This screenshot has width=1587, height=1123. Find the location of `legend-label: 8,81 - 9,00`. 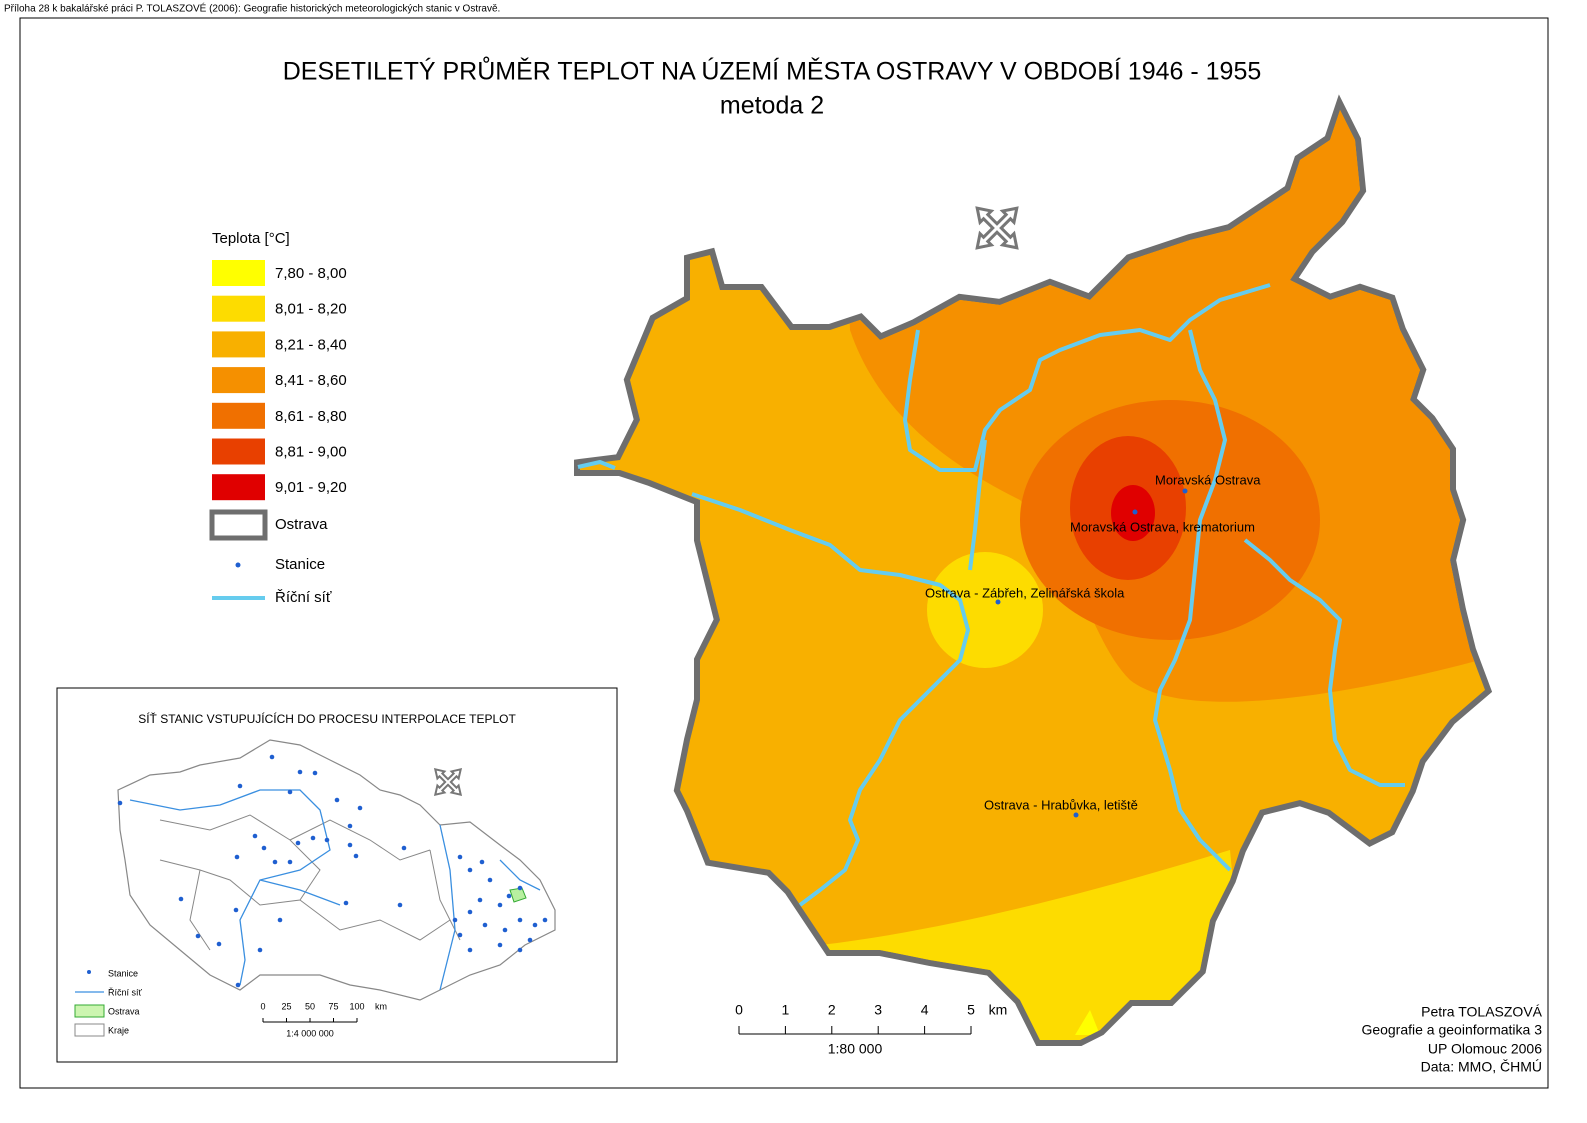

legend-label: 8,81 - 9,00 is located at coordinates (311, 451).